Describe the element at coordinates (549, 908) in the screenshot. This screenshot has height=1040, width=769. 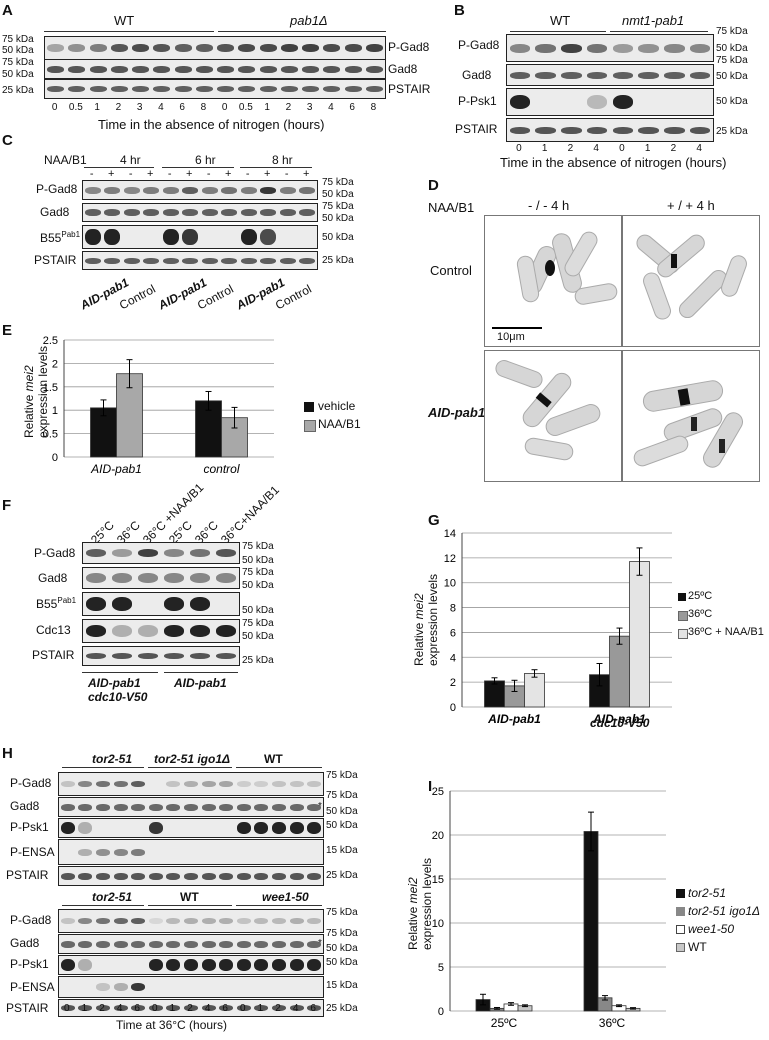
I see `panel-i-bar-chart: 0 5 10 15 20 25 25ºC 36ºC` at that location.